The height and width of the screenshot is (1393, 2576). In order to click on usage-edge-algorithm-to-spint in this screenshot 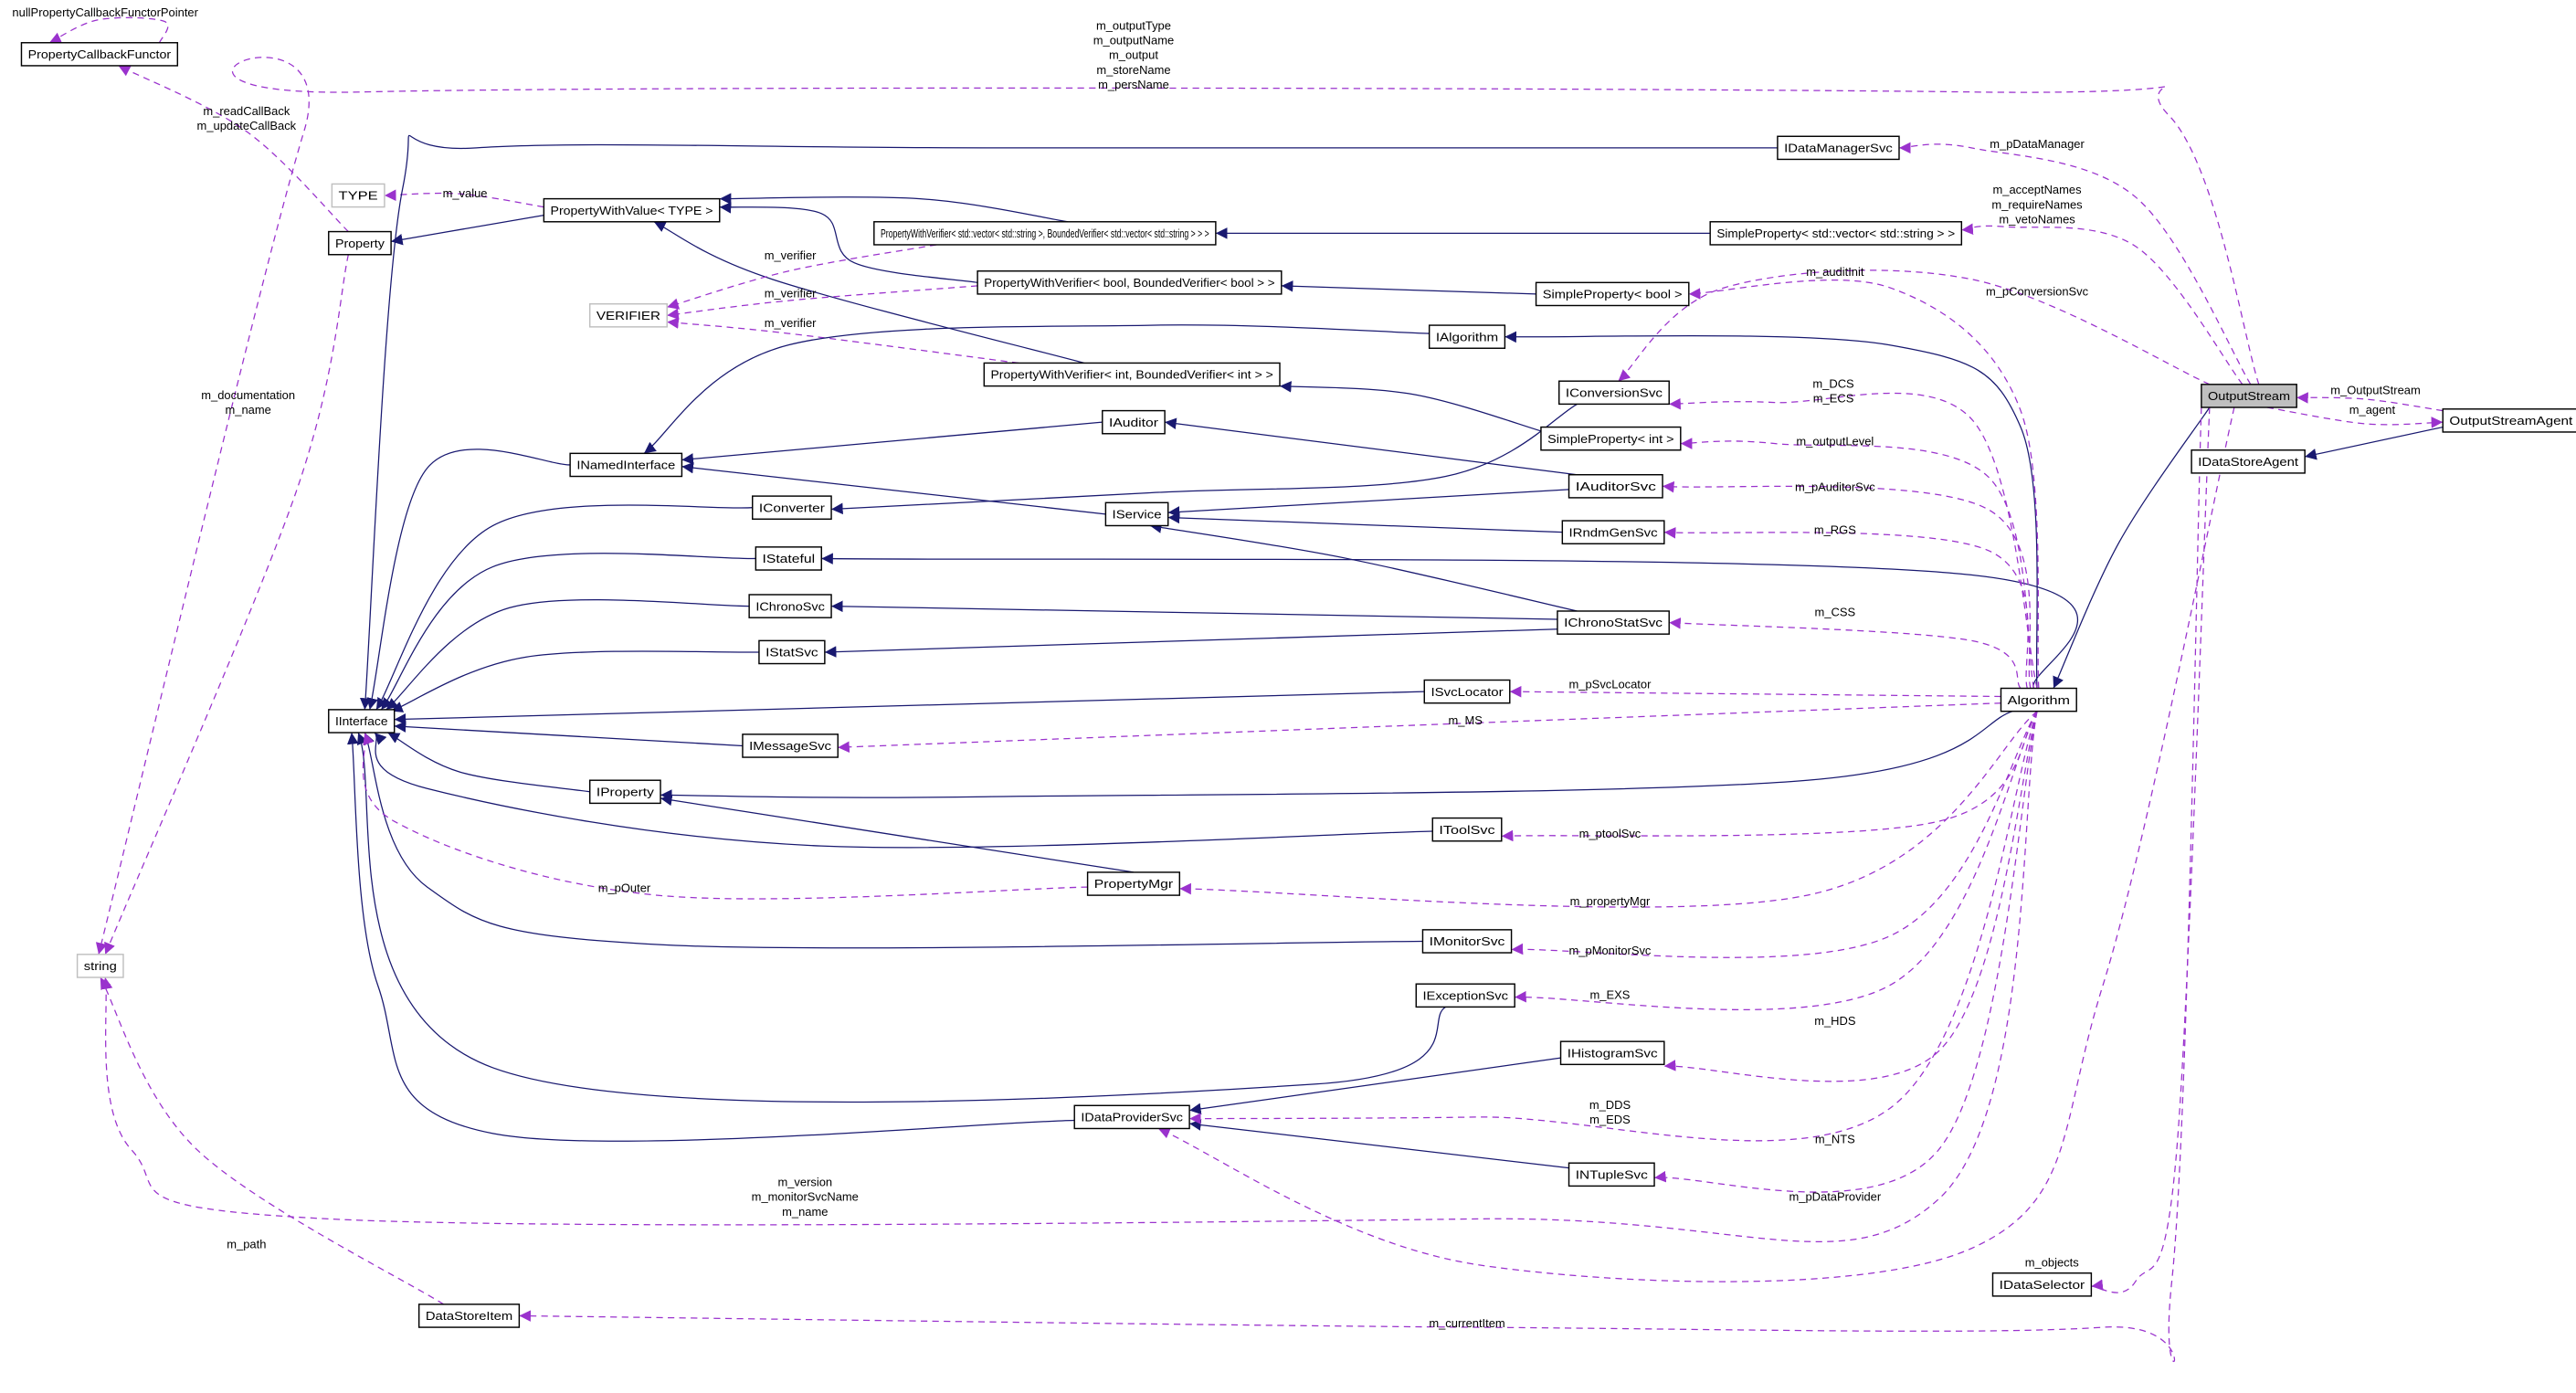, I will do `click(1857, 563)`.